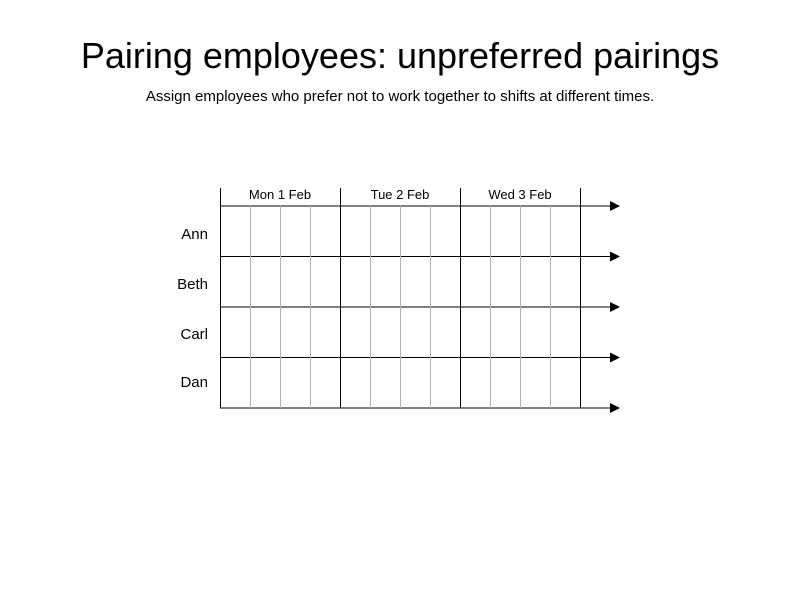  Describe the element at coordinates (194, 382) in the screenshot. I see `employee-label-dan: Dan` at that location.